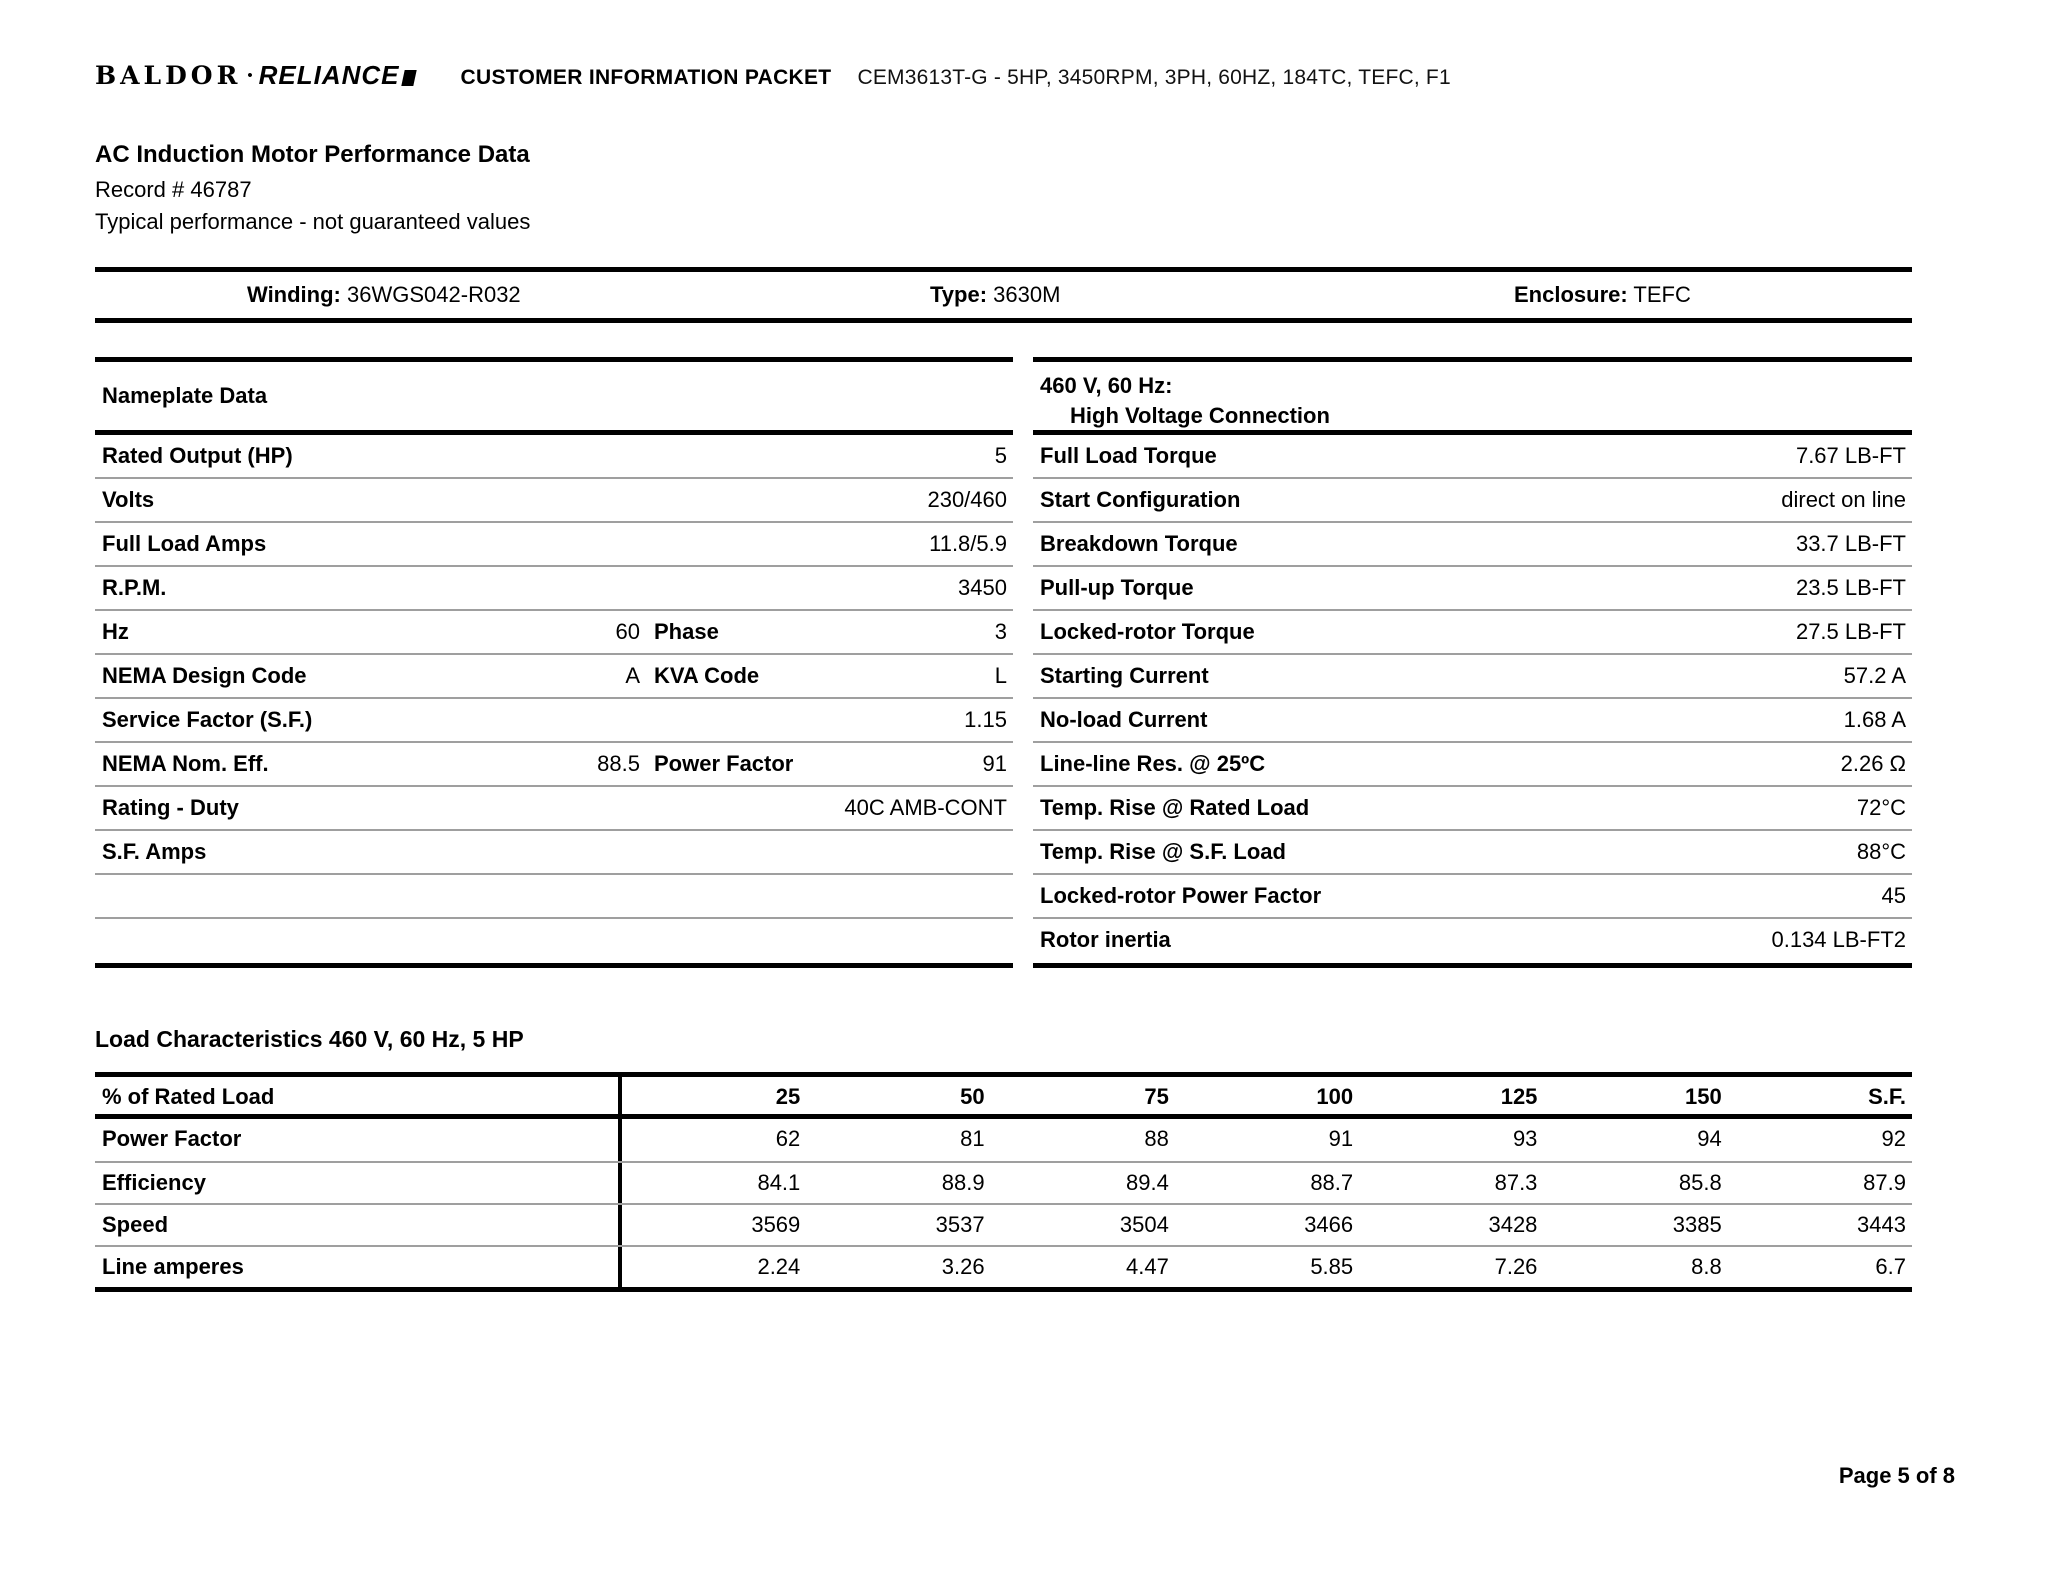 This screenshot has width=2048, height=1582. I want to click on row-value: L, so click(1000, 675).